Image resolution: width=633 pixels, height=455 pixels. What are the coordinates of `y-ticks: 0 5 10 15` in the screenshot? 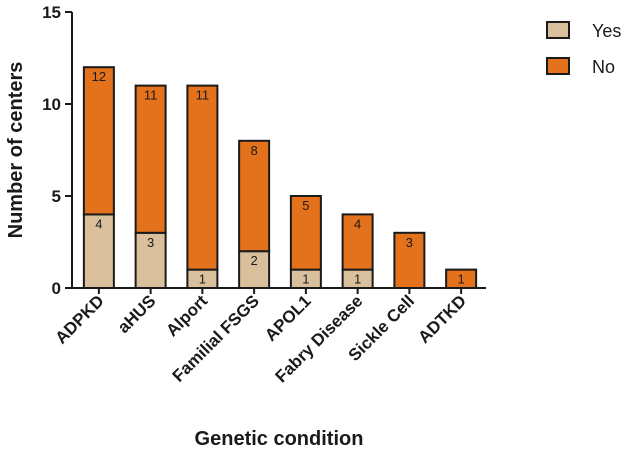 It's located at (57, 150).